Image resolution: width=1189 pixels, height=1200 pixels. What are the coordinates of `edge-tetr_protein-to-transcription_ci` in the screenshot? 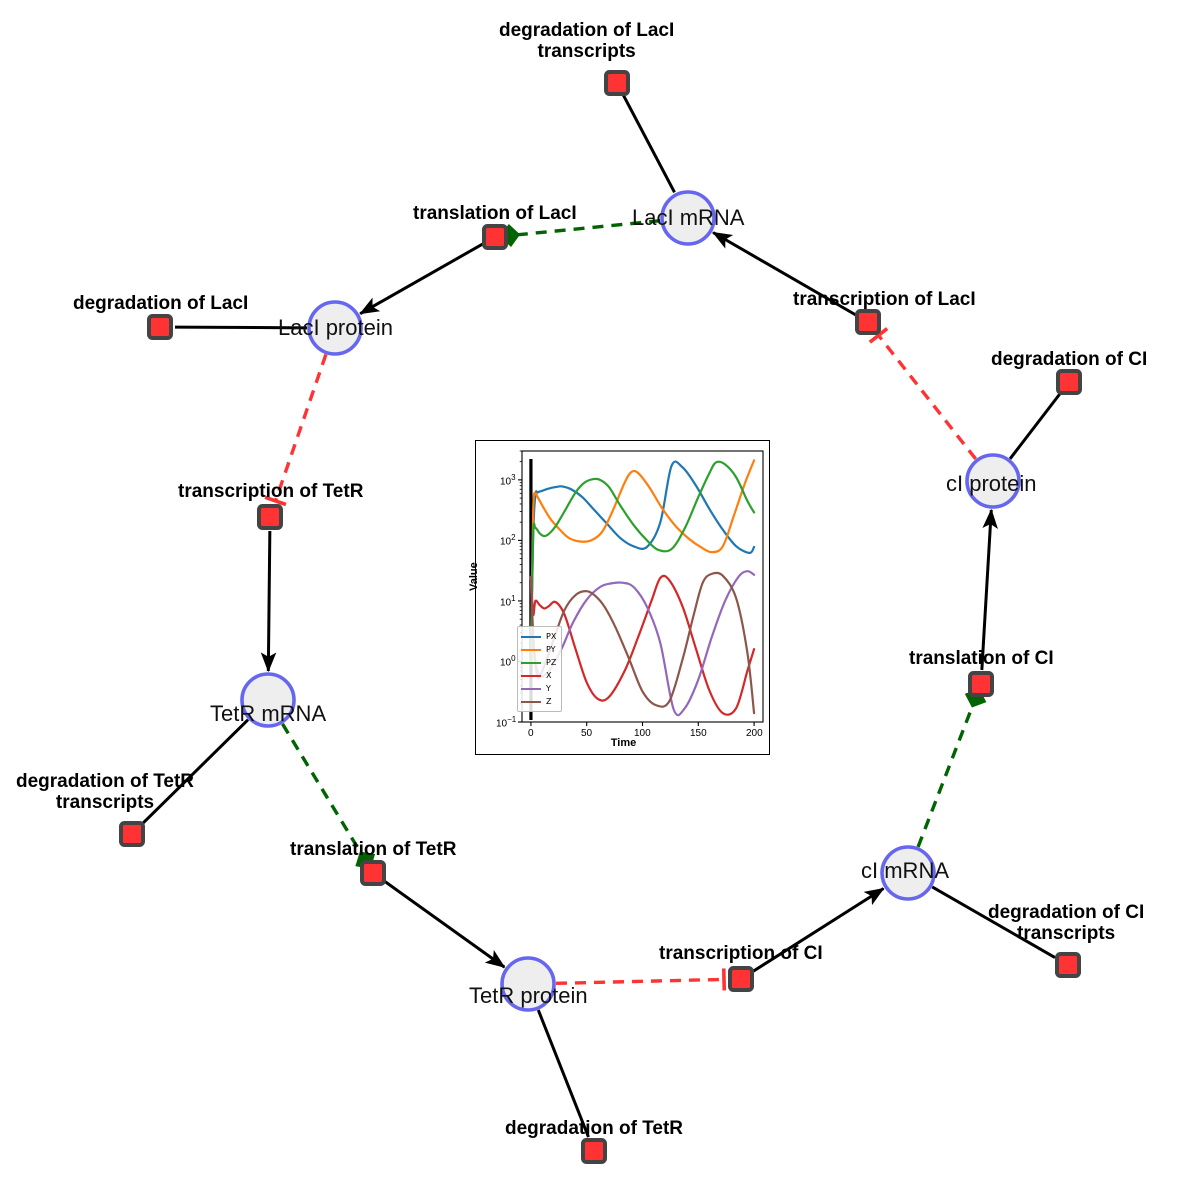 It's located at (639, 981).